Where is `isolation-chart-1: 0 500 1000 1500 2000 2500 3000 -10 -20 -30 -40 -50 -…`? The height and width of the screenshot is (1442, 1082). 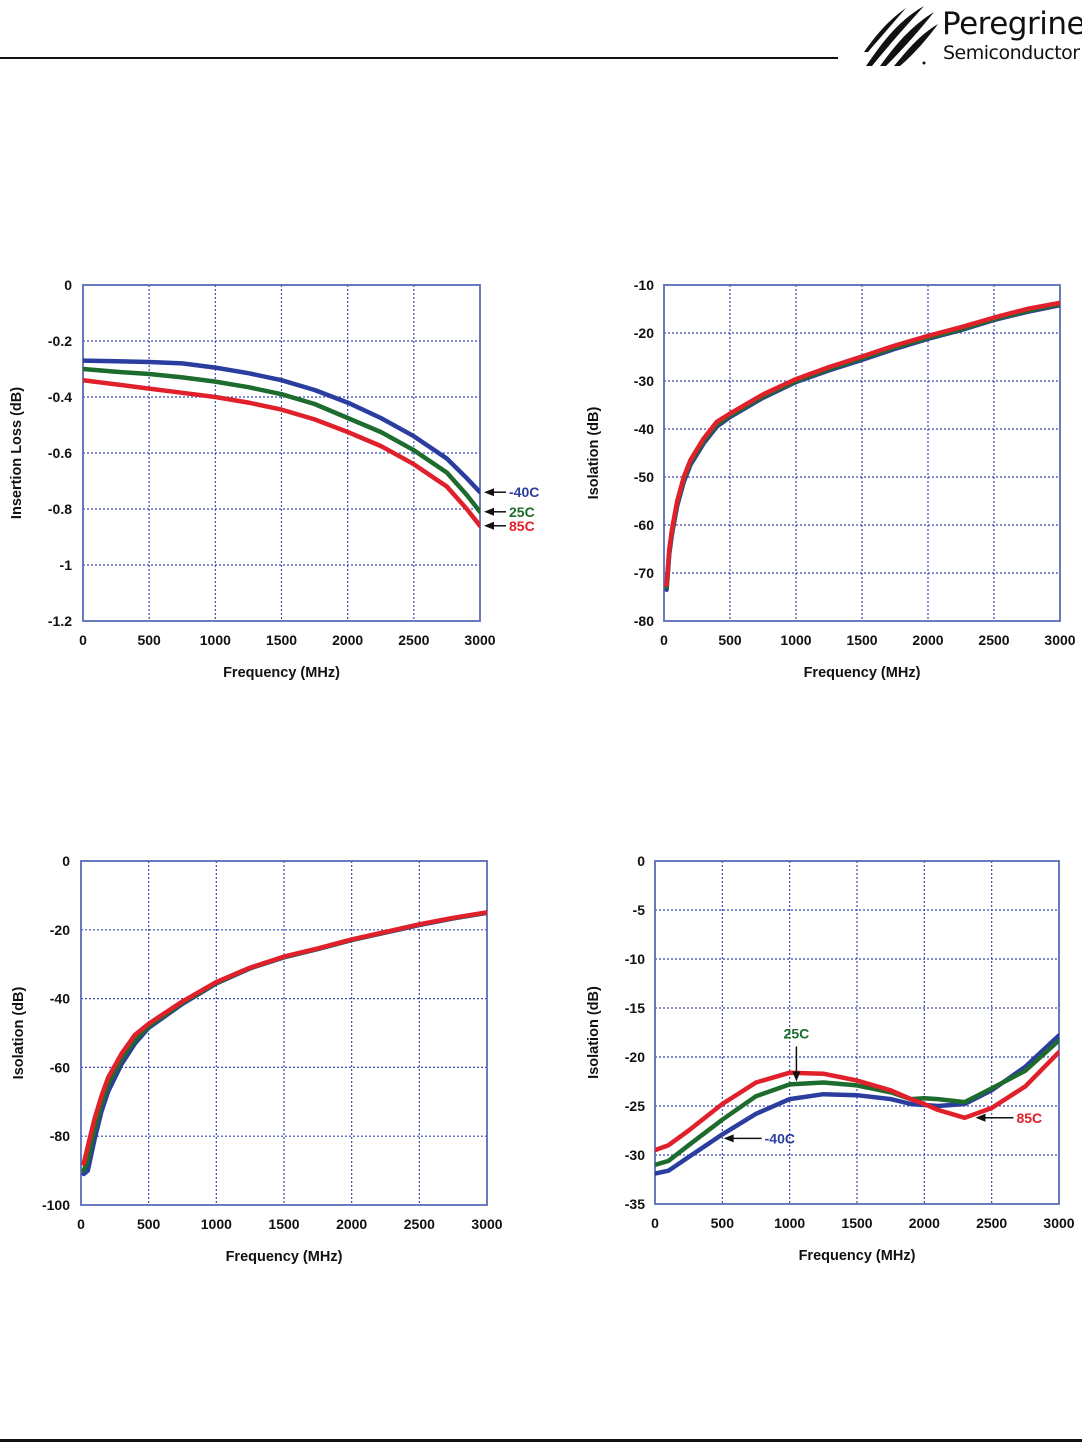
isolation-chart-1: 0 500 1000 1500 2000 2500 3000 -10 -20 -30 -40 -50 -… is located at coordinates (831, 479).